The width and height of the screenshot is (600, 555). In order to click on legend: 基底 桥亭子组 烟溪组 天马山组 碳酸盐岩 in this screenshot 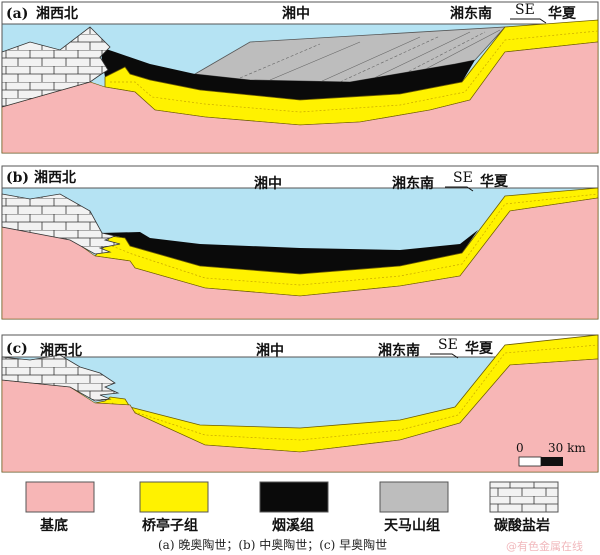, I will do `click(292, 507)`.